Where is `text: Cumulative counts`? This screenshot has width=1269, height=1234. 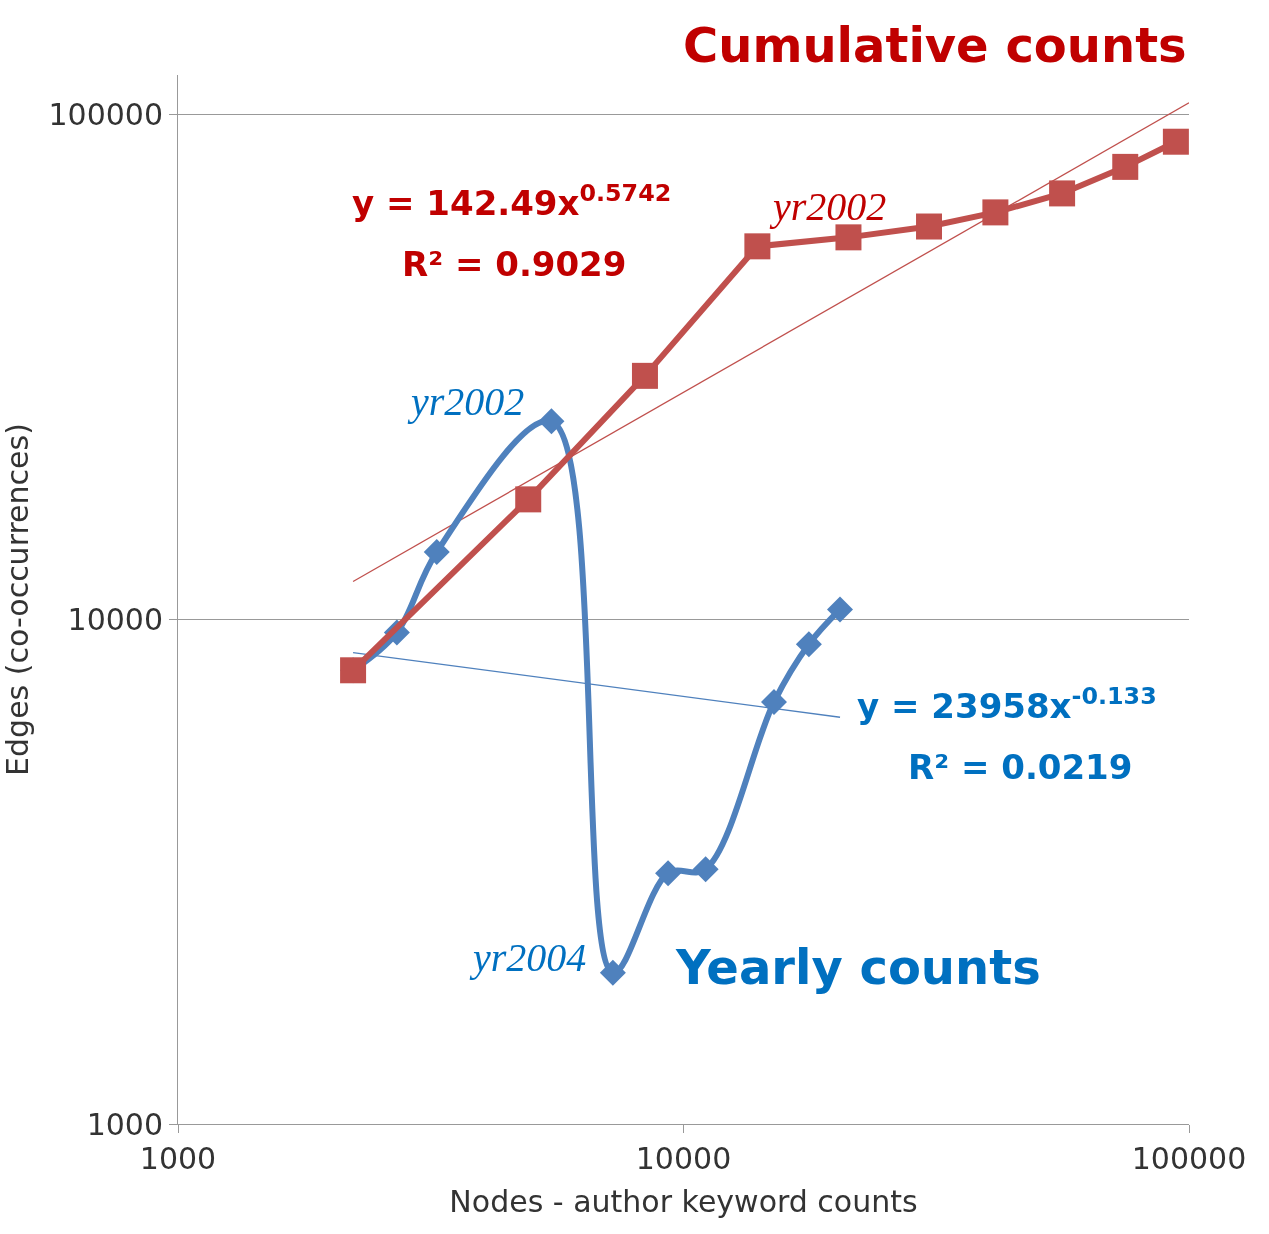 text: Cumulative counts is located at coordinates (935, 45).